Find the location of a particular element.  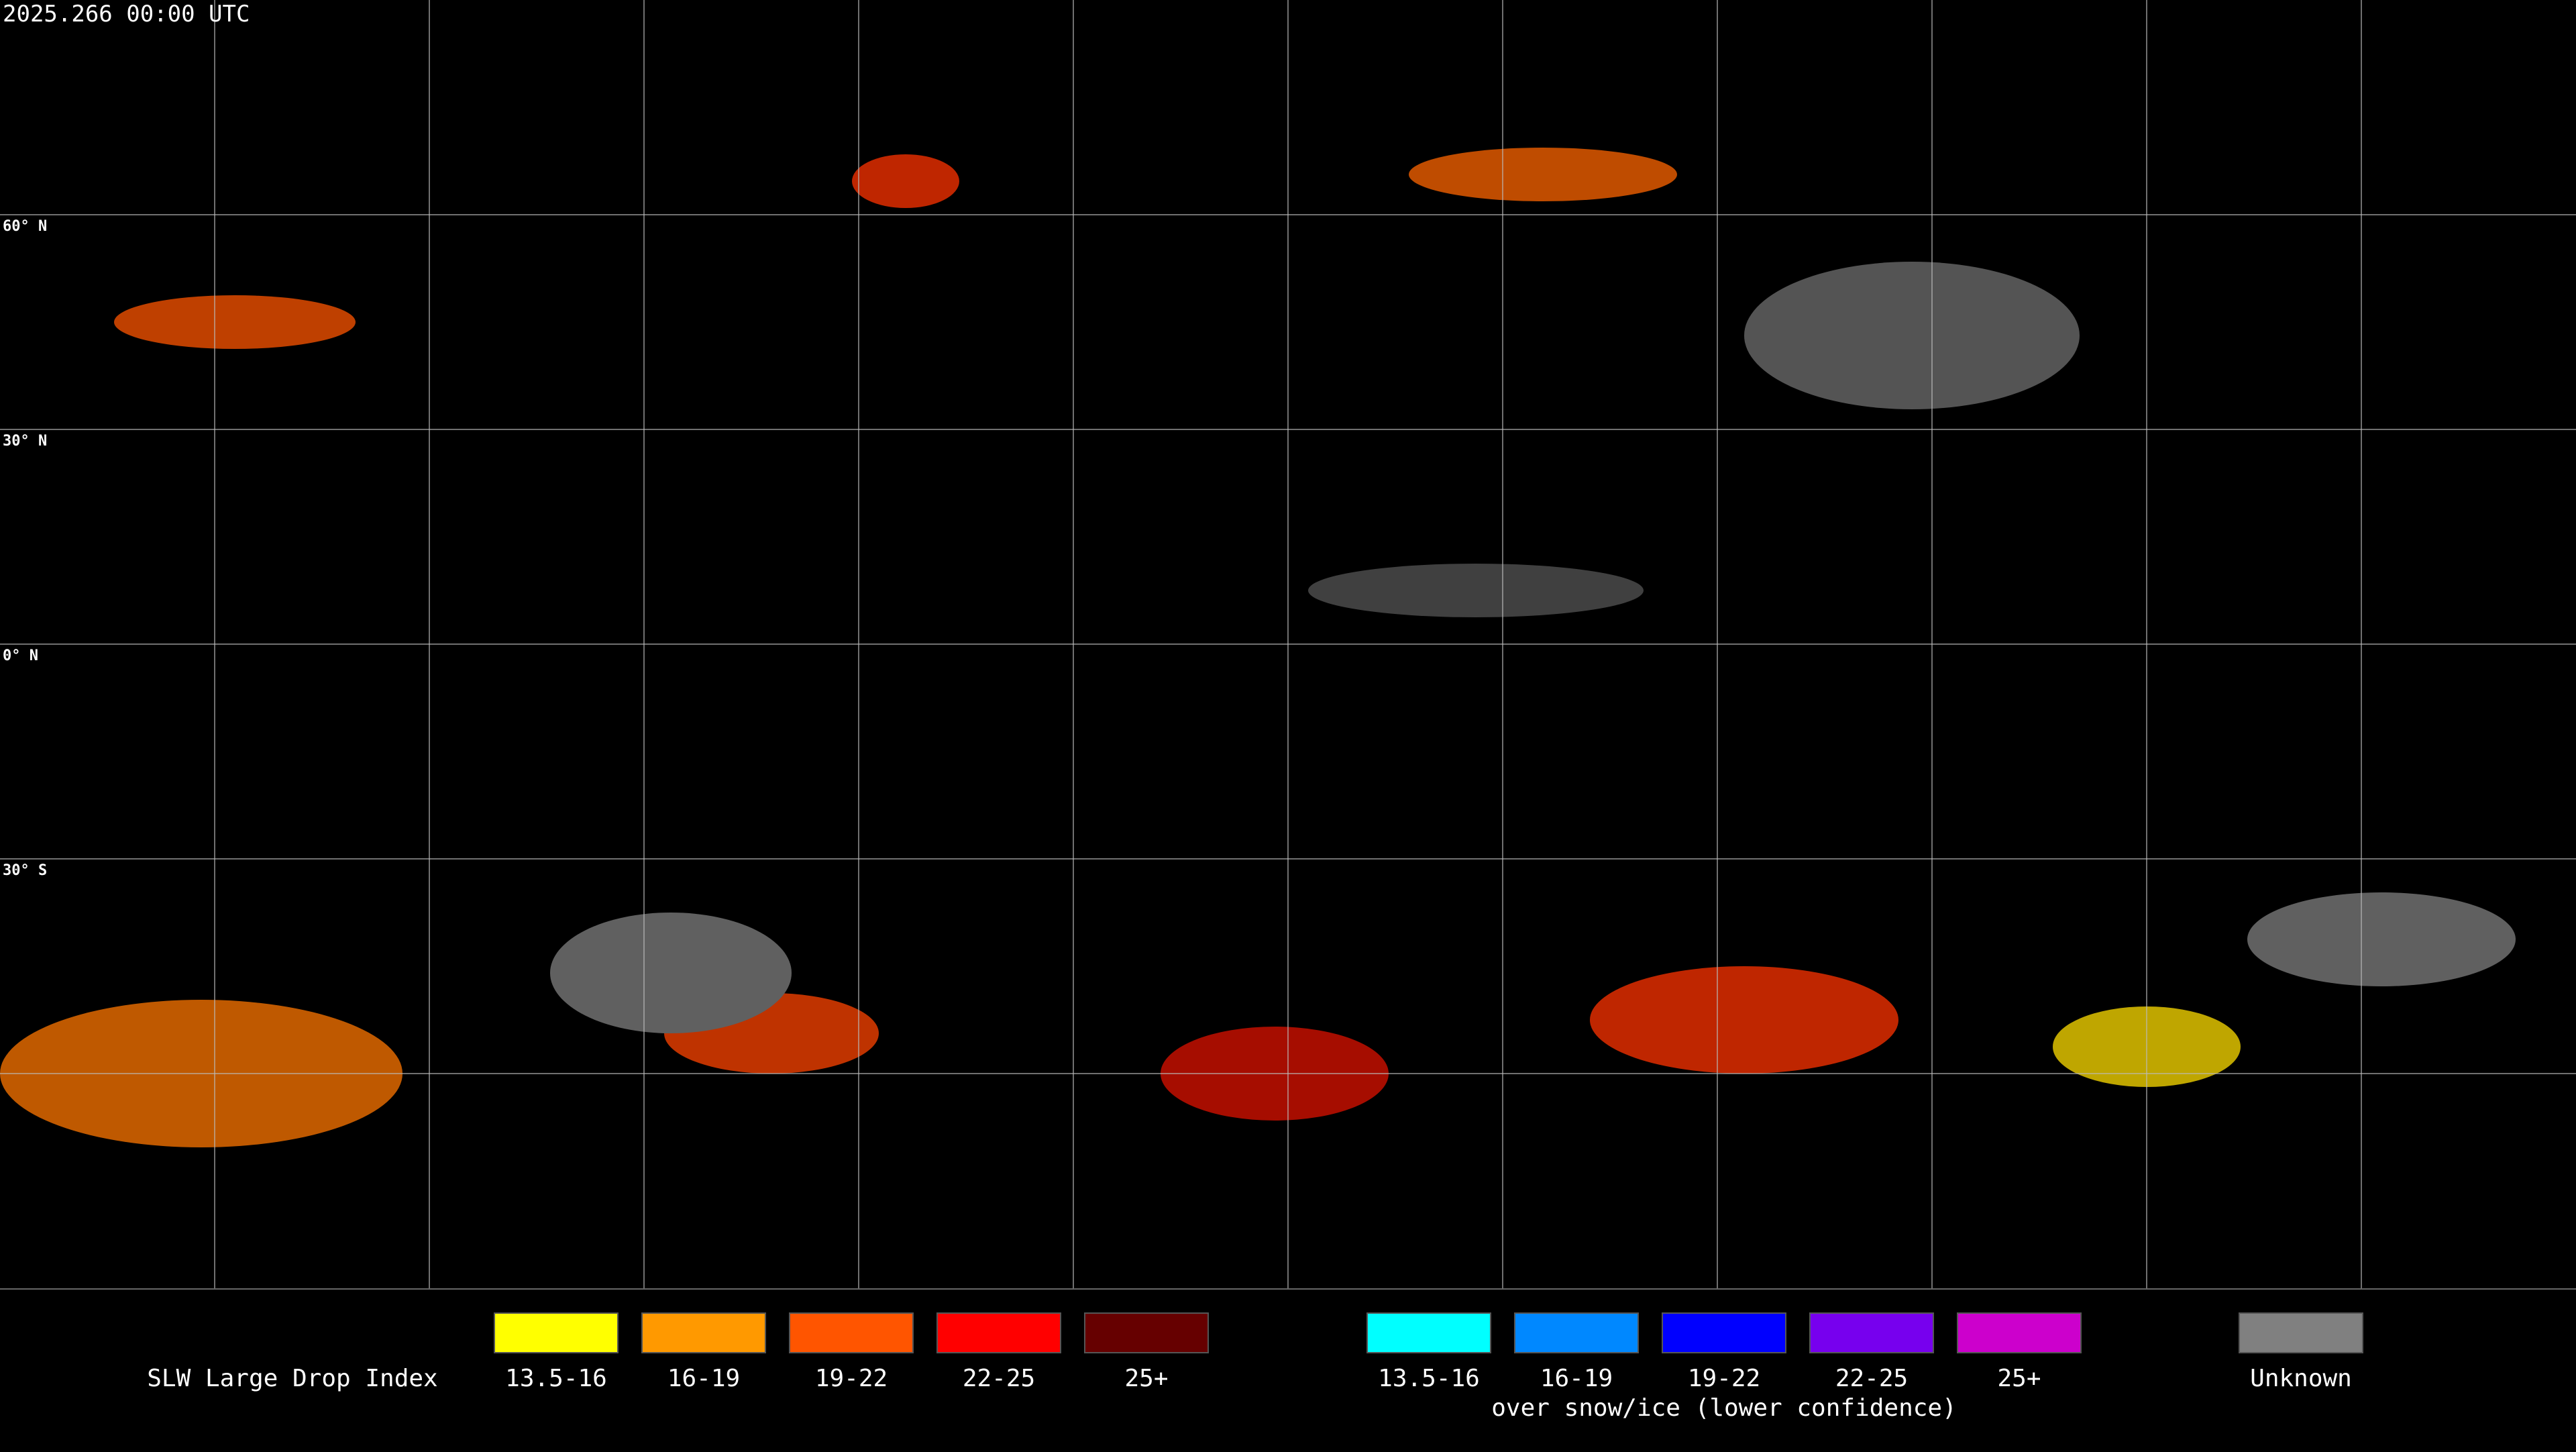

latitude-label: 30° S is located at coordinates (25, 871).